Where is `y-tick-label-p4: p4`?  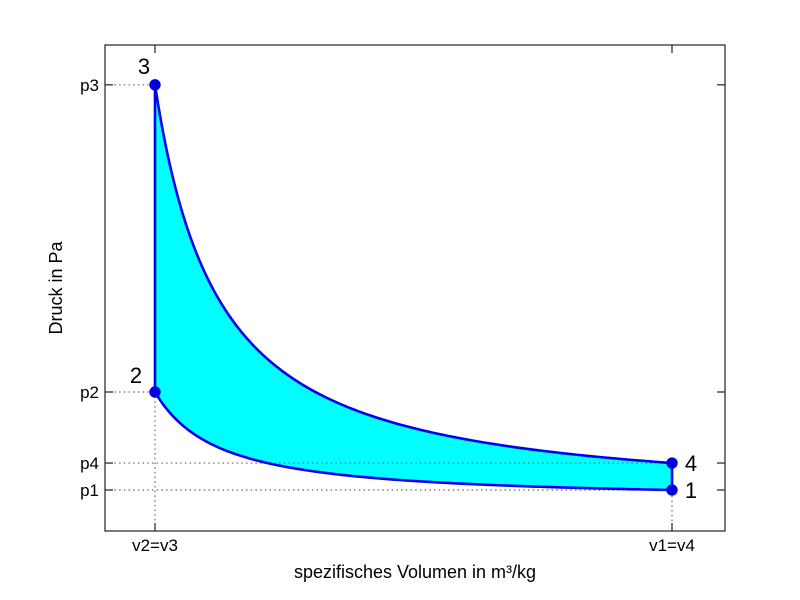
y-tick-label-p4: p4 is located at coordinates (89, 463).